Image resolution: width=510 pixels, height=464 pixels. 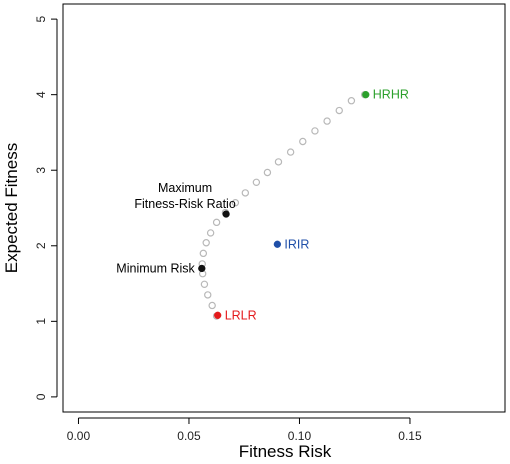 I want to click on label-maximum-fitness-risk-ratio: Maximum Fitness-Risk Ratio, so click(x=184, y=196).